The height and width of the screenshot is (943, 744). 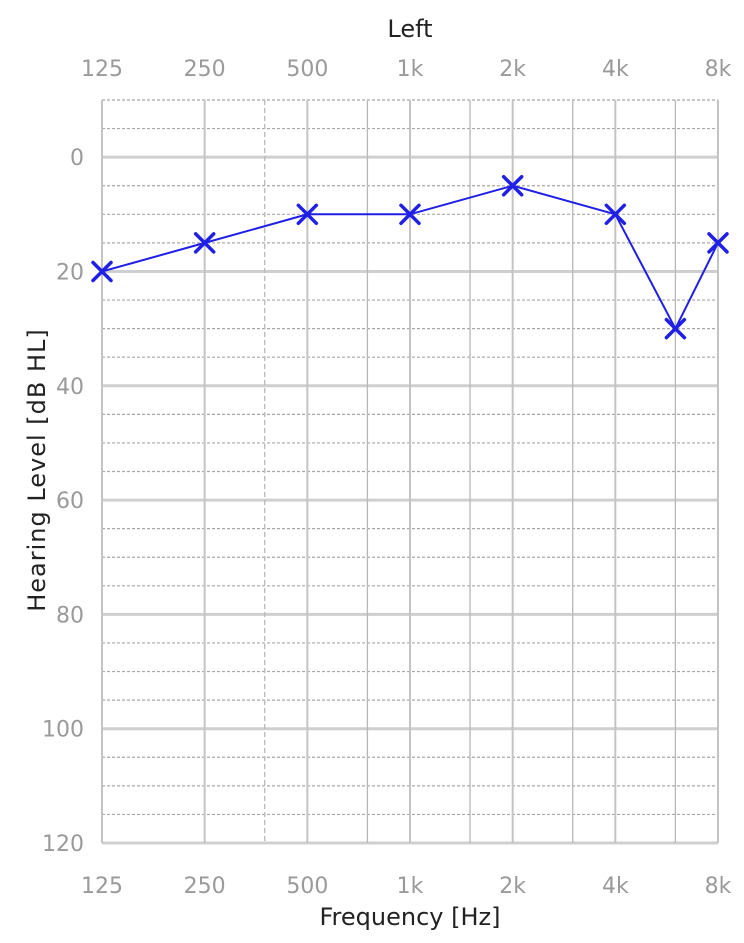 I want to click on x-tick-label-bottom: 250, so click(x=205, y=886).